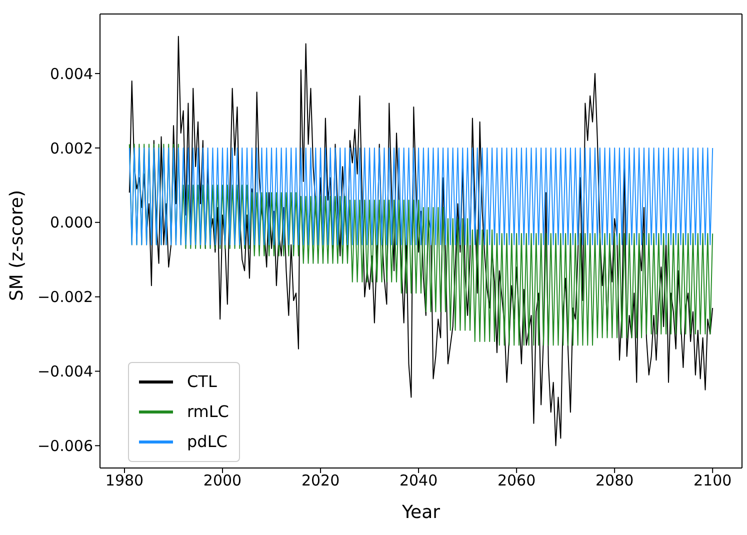 The height and width of the screenshot is (535, 747). I want to click on y-tick-label: −0.002, so click(65, 297).